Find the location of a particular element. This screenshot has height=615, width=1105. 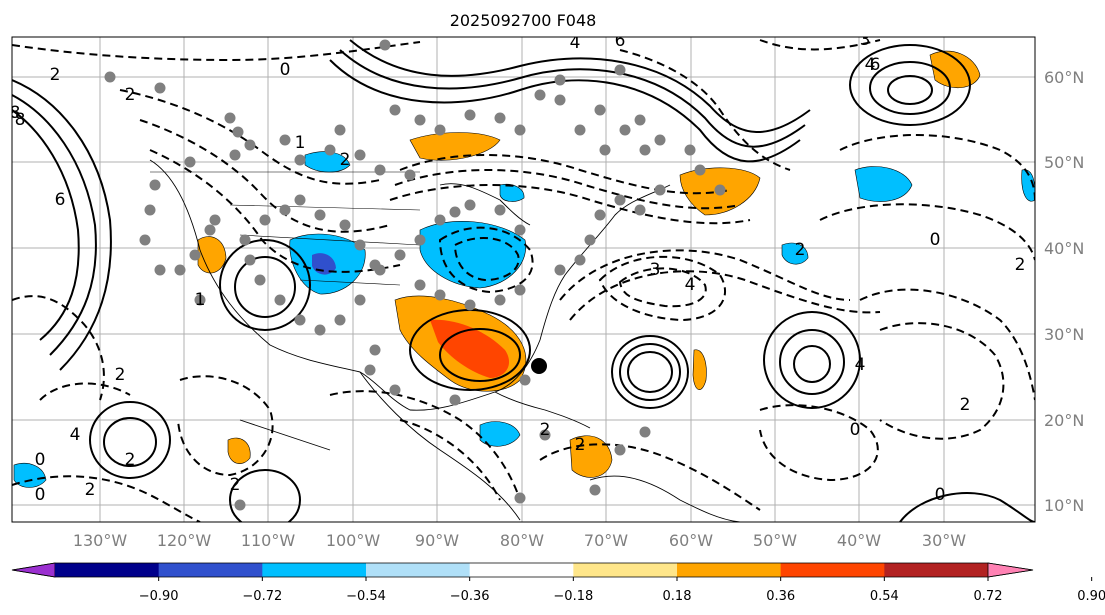

colorbar is located at coordinates (522, 570).